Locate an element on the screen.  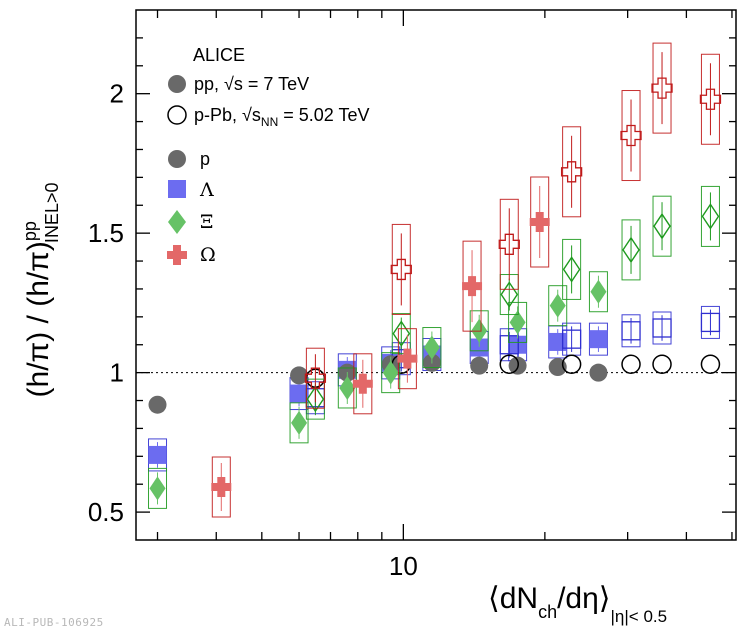
legend-label-p: p is located at coordinates (205, 159).